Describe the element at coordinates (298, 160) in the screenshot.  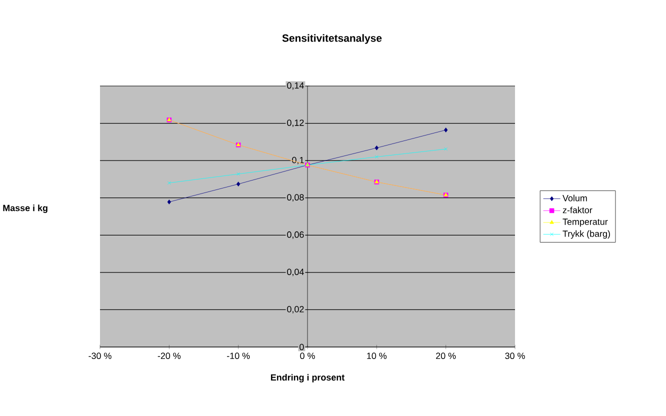
I see `y-tick-label: 0,1` at that location.